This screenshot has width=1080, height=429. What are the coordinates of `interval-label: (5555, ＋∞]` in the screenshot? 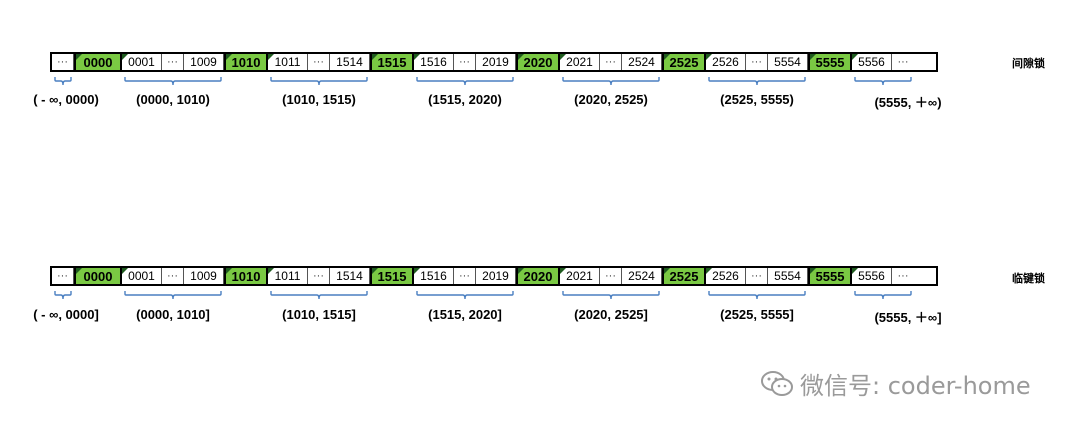 It's located at (908, 317).